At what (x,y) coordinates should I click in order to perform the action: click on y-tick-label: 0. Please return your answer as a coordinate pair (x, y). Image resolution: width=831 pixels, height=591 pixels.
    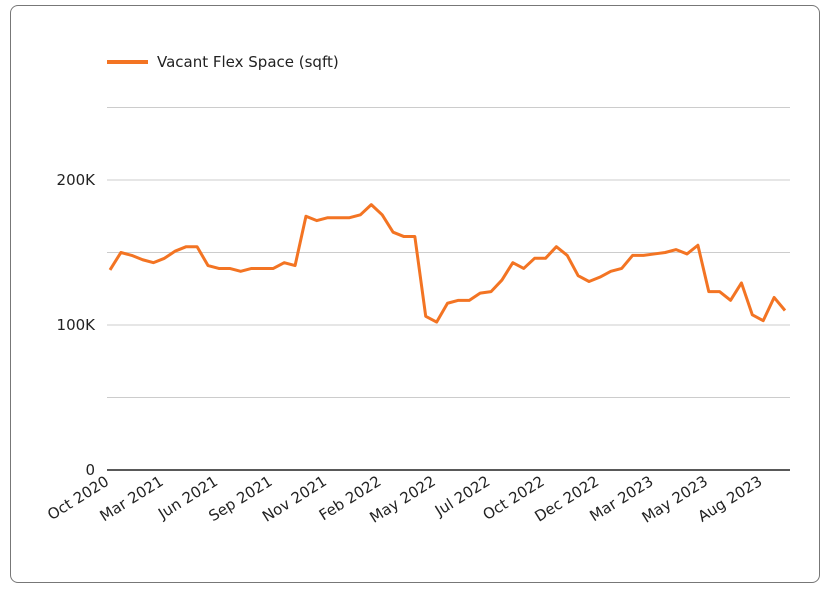
    Looking at the image, I should click on (90, 470).